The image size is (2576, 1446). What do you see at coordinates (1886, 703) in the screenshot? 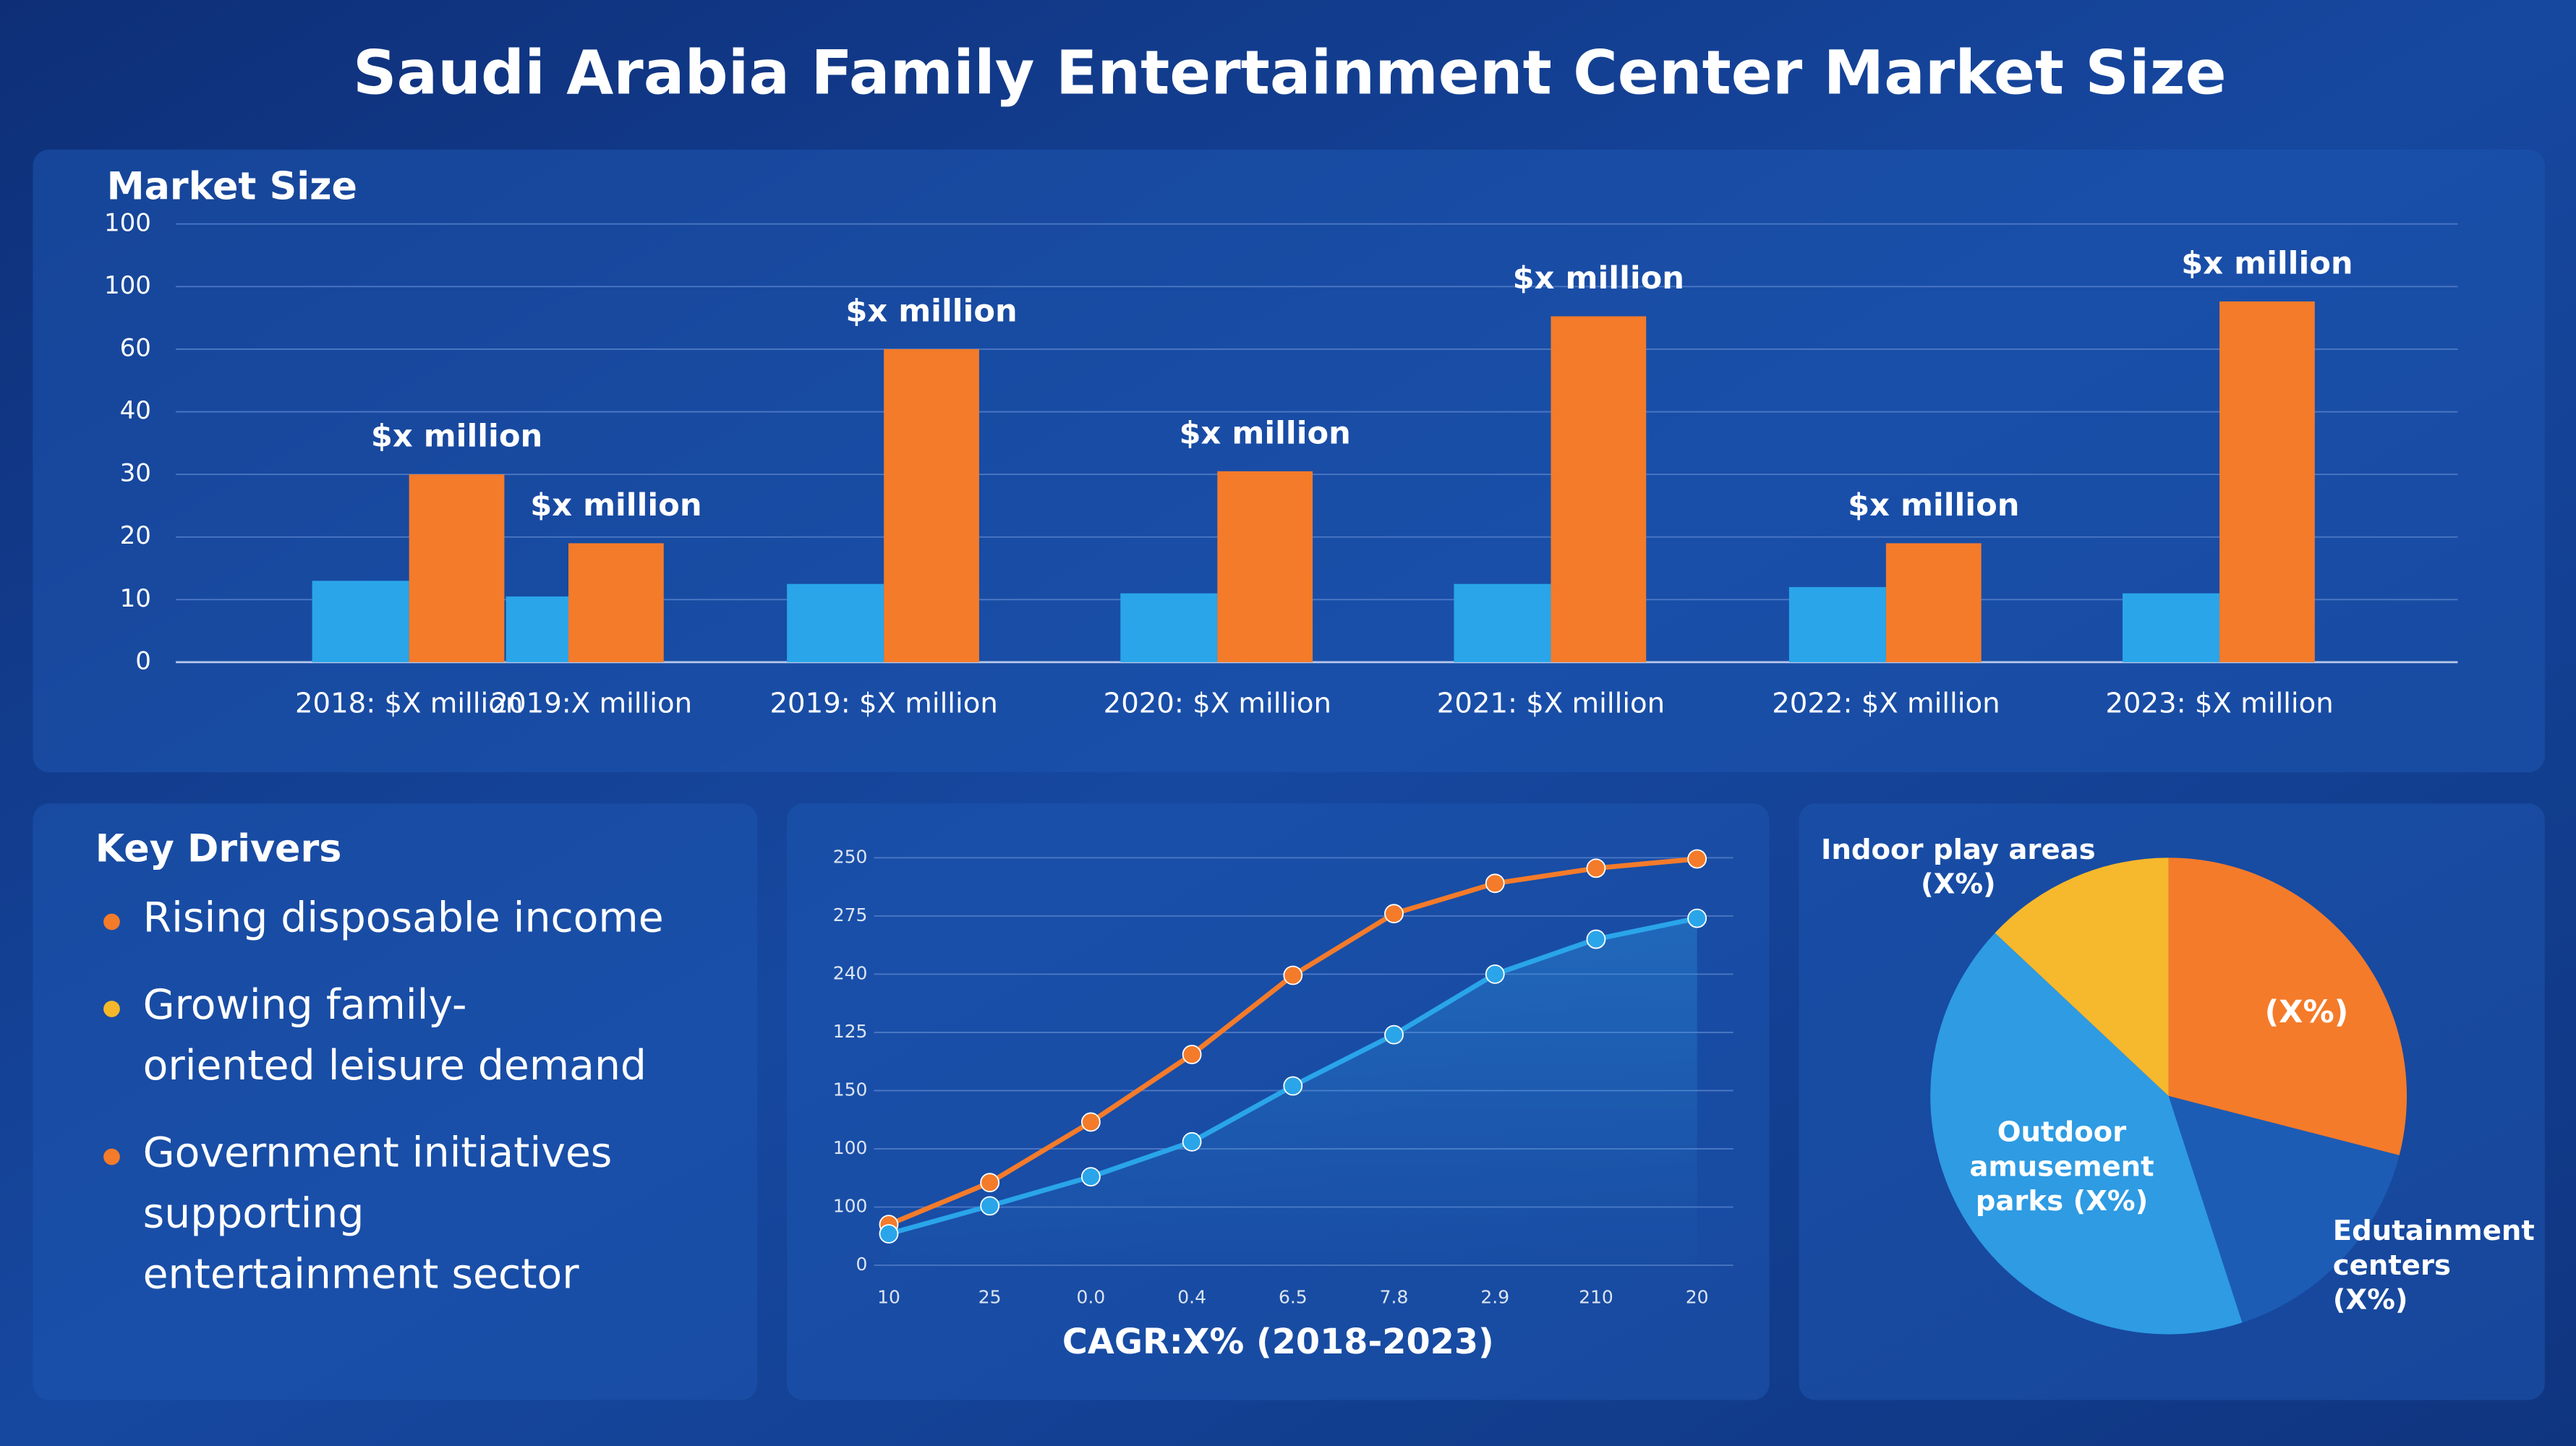
I see `x-tick-label: 2022: $X million` at bounding box center [1886, 703].